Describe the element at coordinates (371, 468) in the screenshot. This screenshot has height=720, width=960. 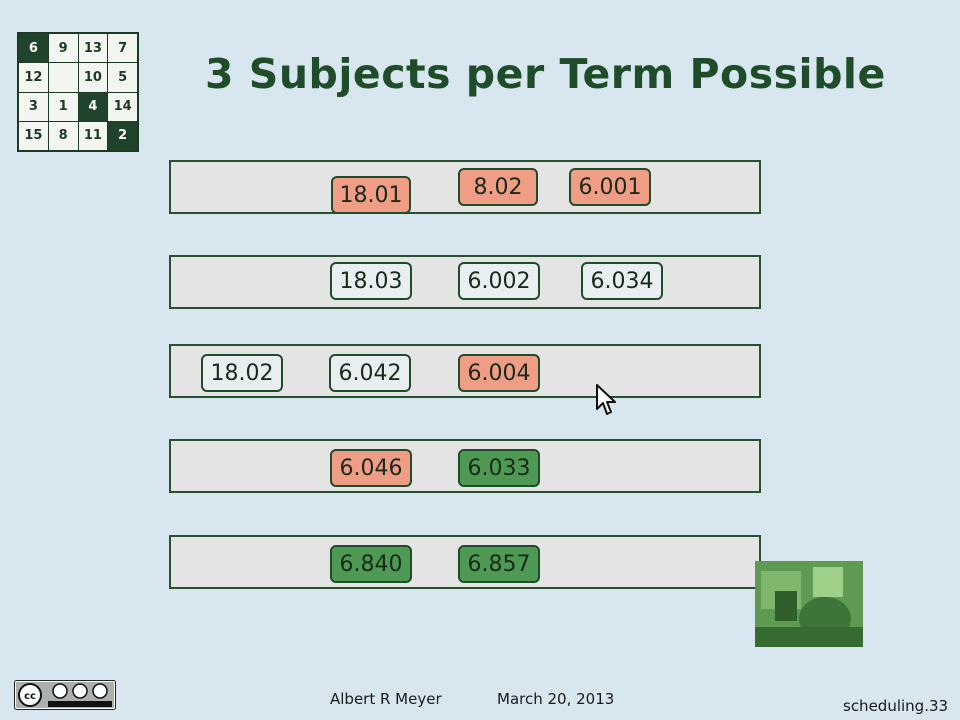
I see `subject-box: 6.046` at that location.